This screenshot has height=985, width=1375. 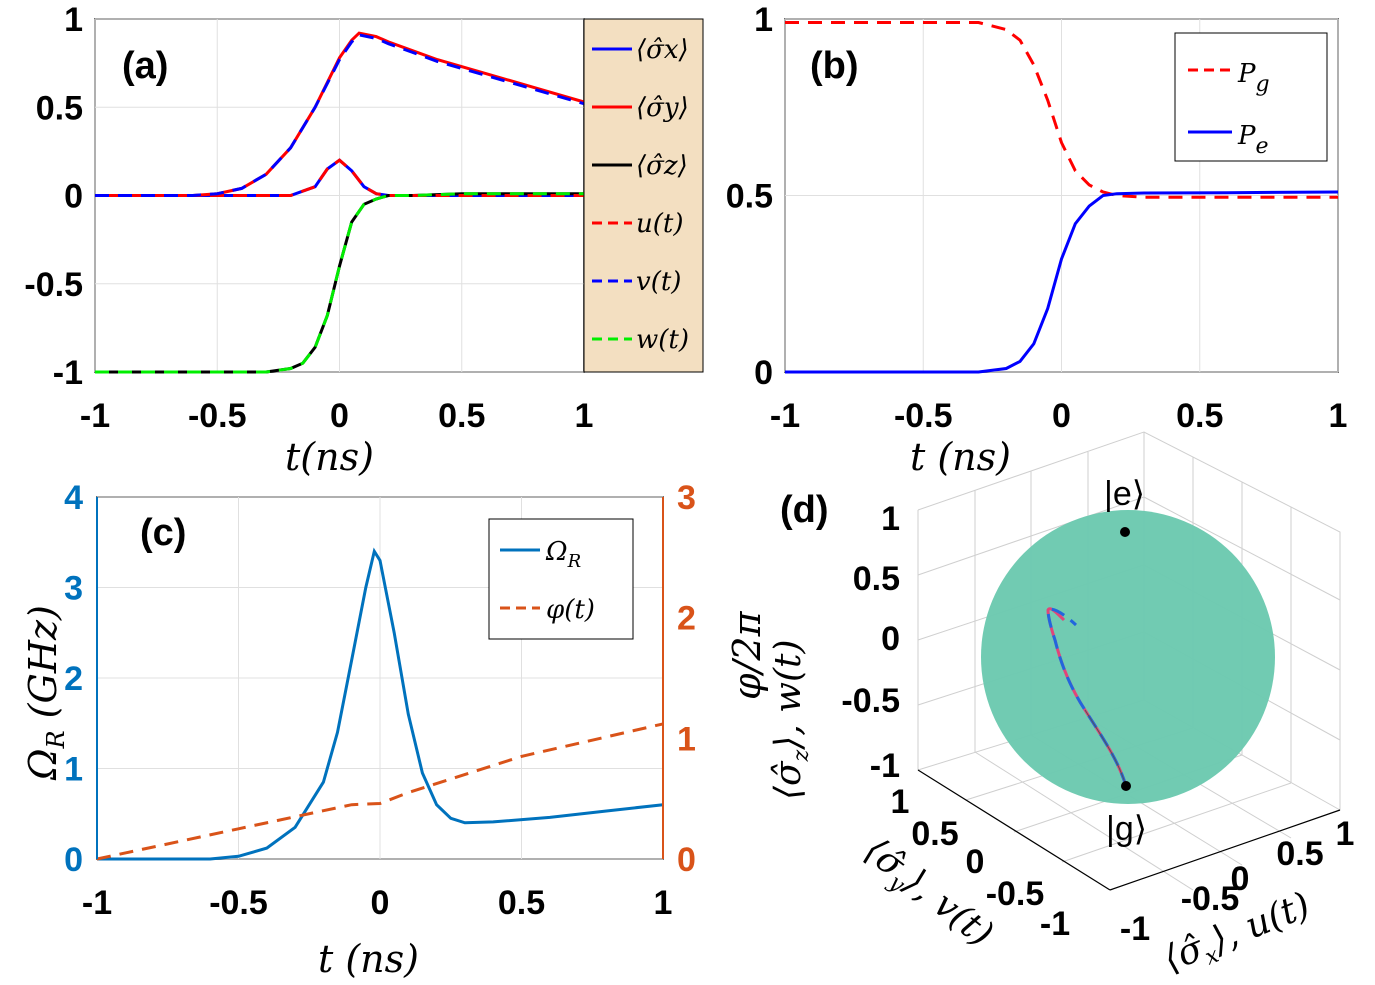 I want to click on legend-entry-0: ⟨σ̂x⟩, so click(x=662, y=50).